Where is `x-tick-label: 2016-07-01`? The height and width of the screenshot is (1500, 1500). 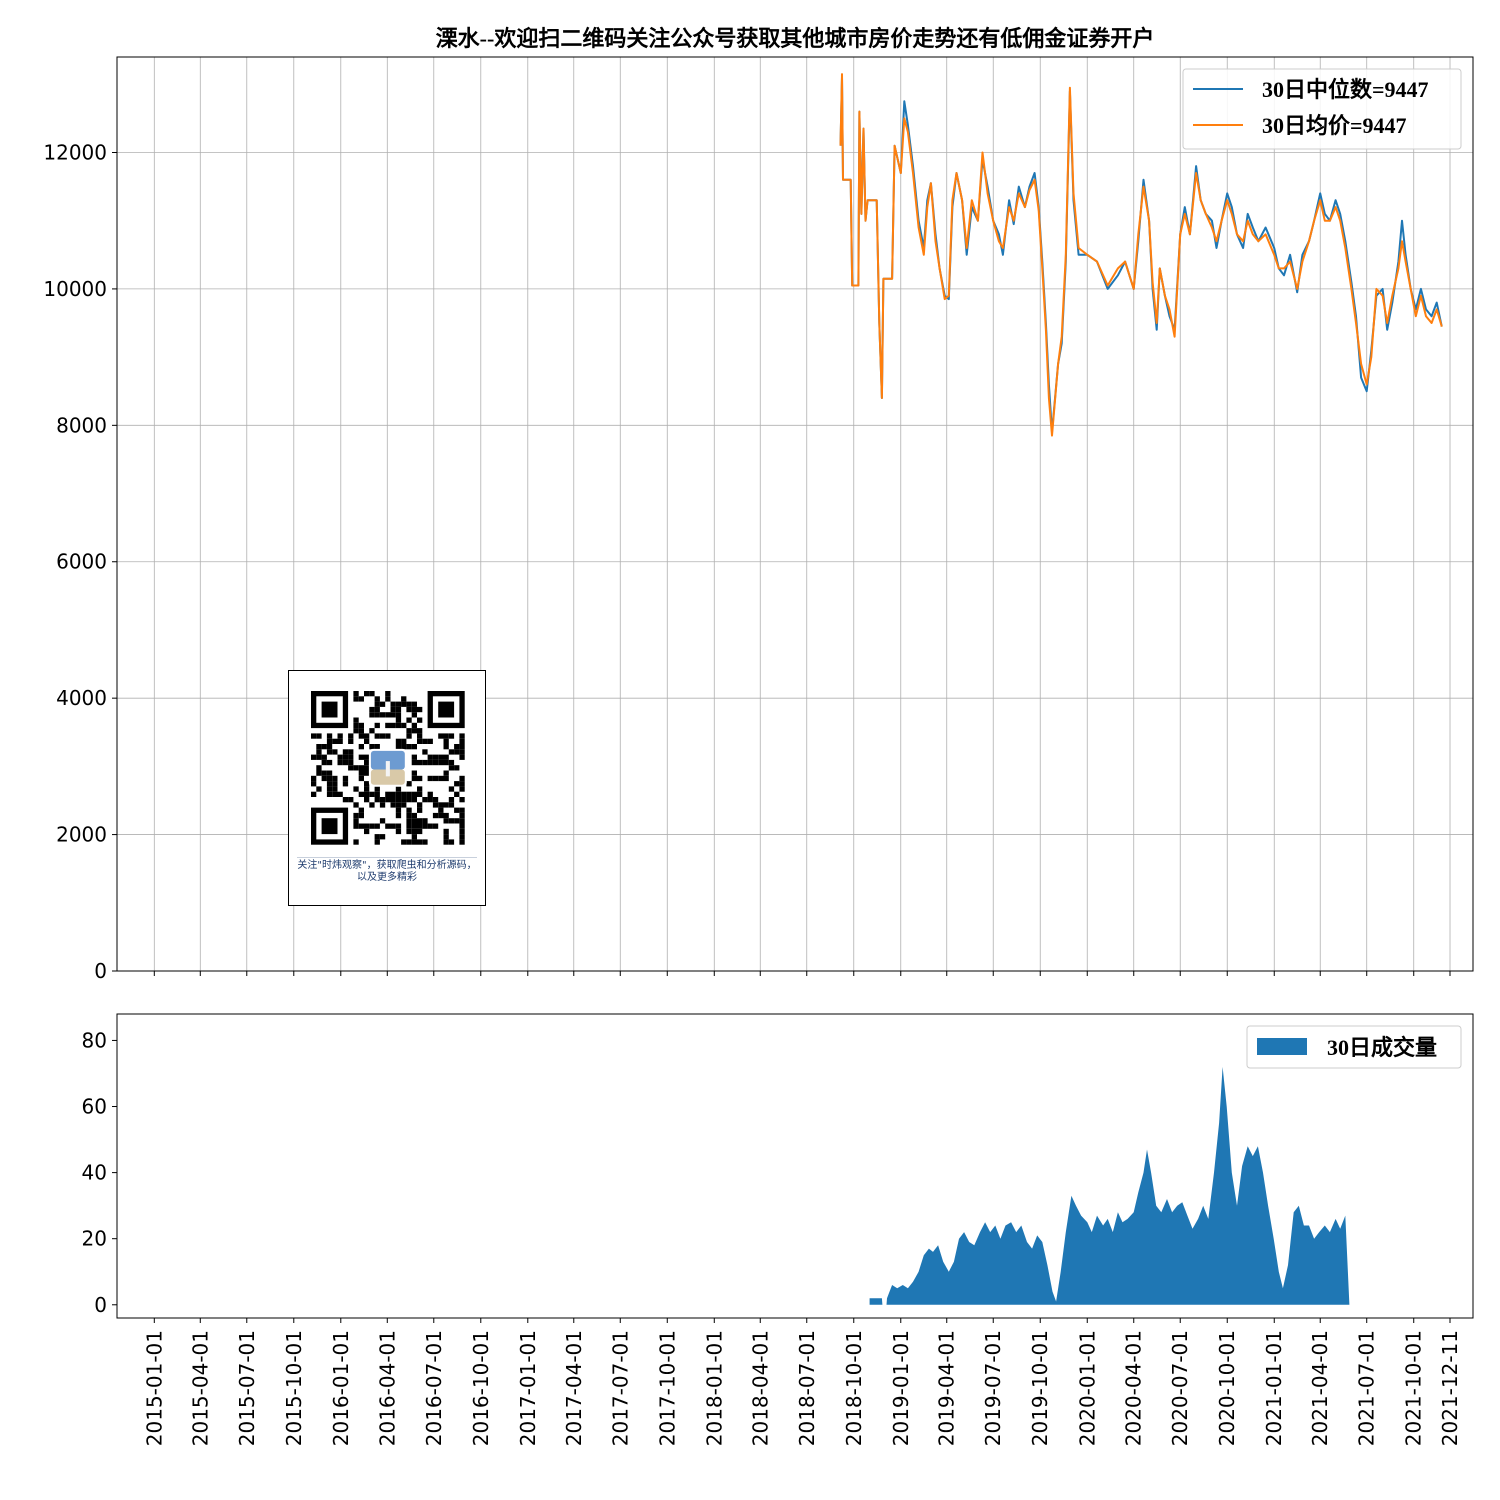 x-tick-label: 2016-07-01 is located at coordinates (434, 1388).